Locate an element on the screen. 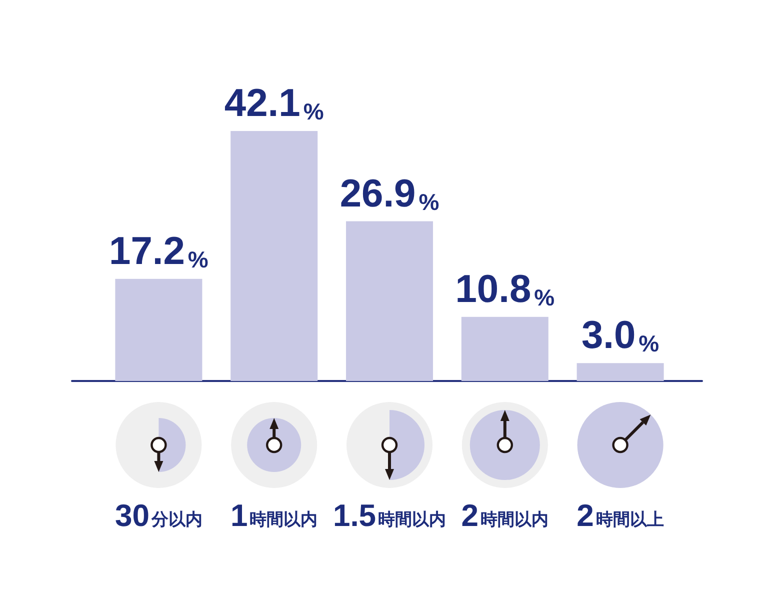 The width and height of the screenshot is (770, 595). x-tick-label: 30分以内 is located at coordinates (158, 515).